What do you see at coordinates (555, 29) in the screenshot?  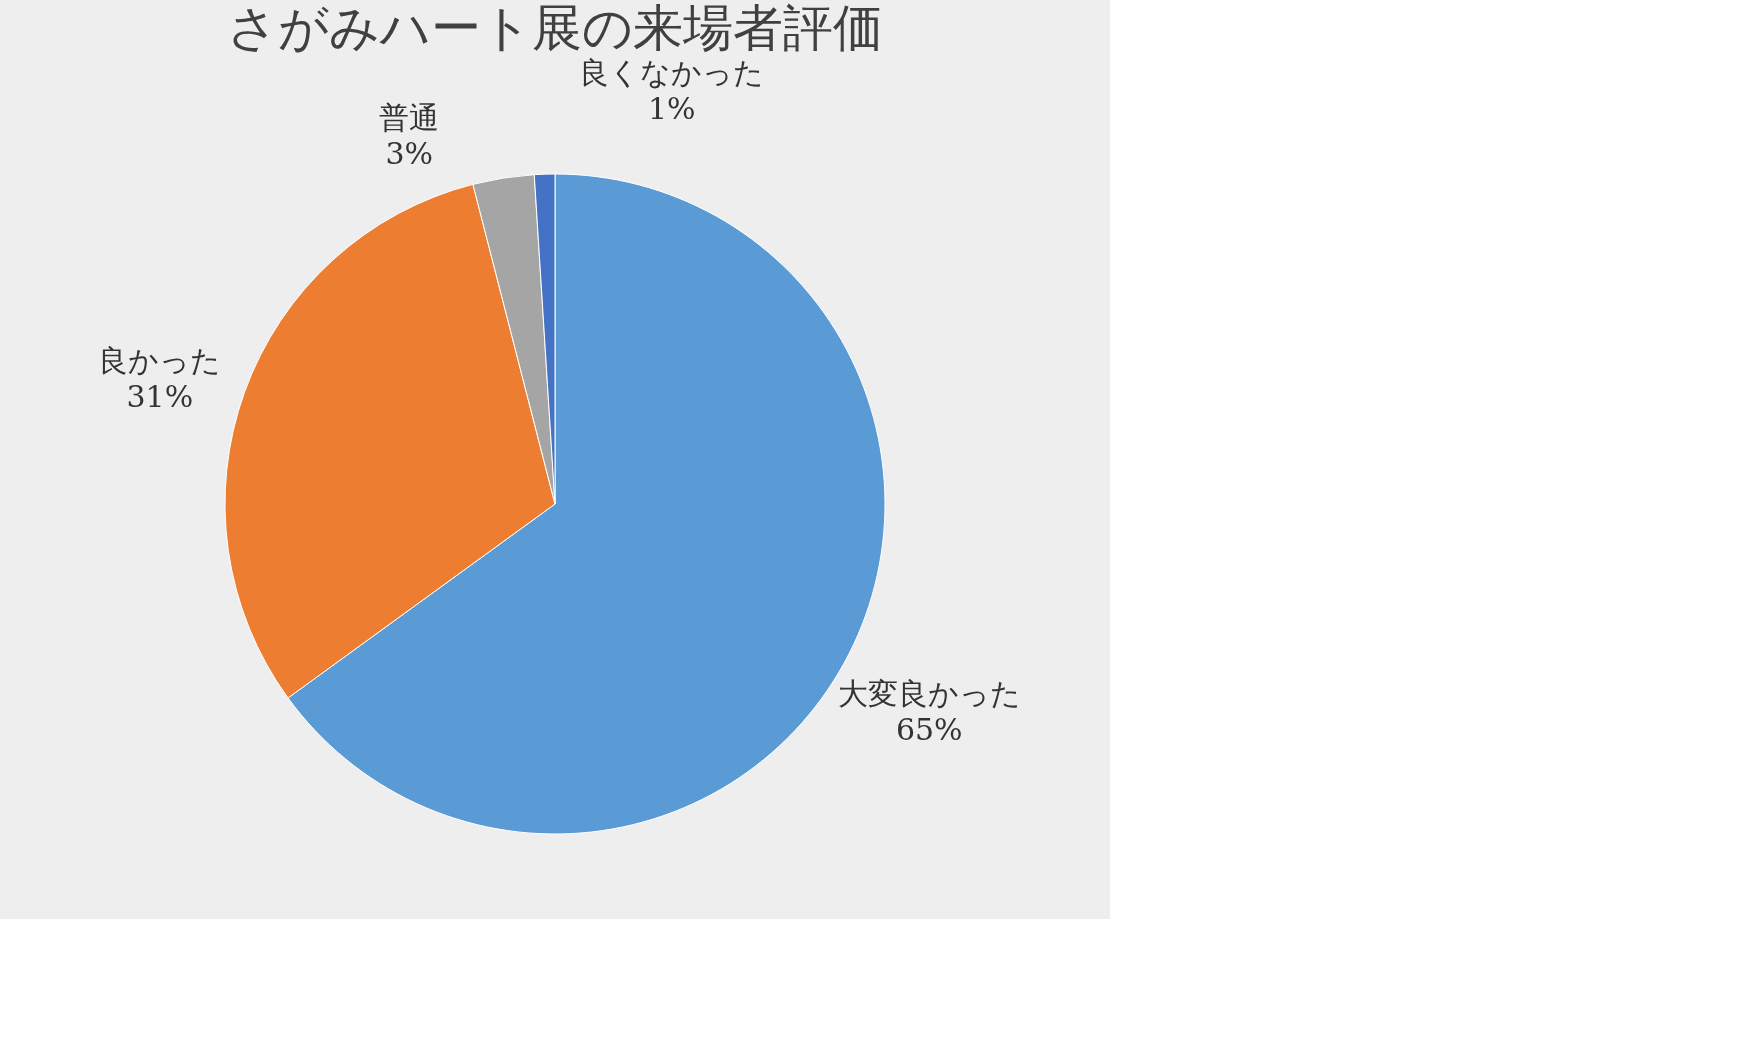 I see `chart-title: さがみハート展の来場者評価` at bounding box center [555, 29].